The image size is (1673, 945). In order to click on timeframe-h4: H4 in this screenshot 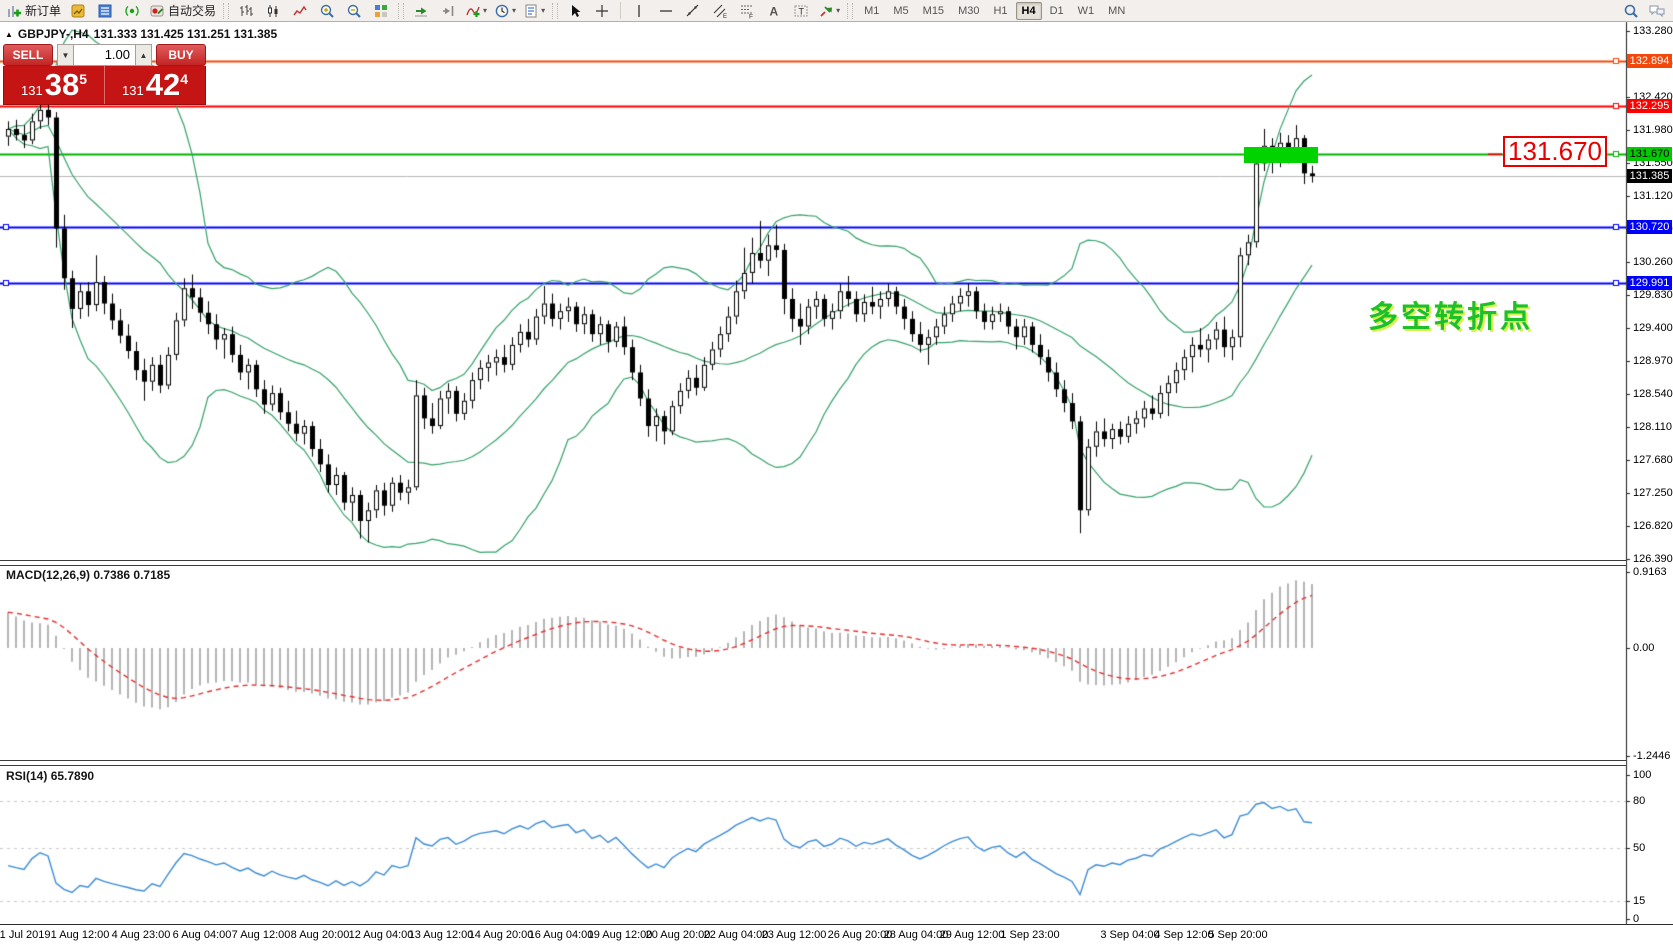, I will do `click(1028, 10)`.